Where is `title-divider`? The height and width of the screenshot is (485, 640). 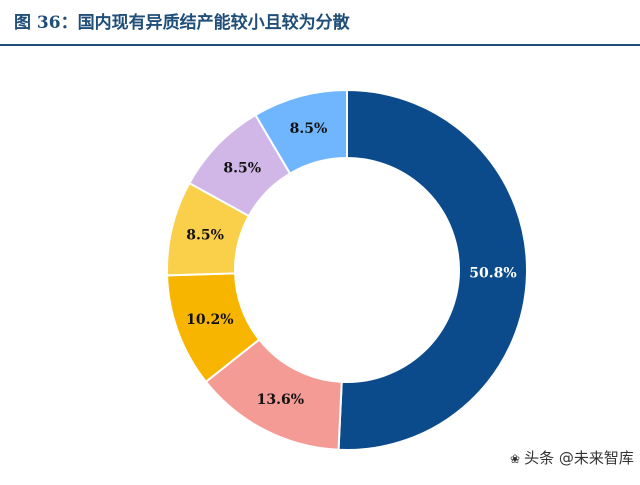
title-divider is located at coordinates (320, 45).